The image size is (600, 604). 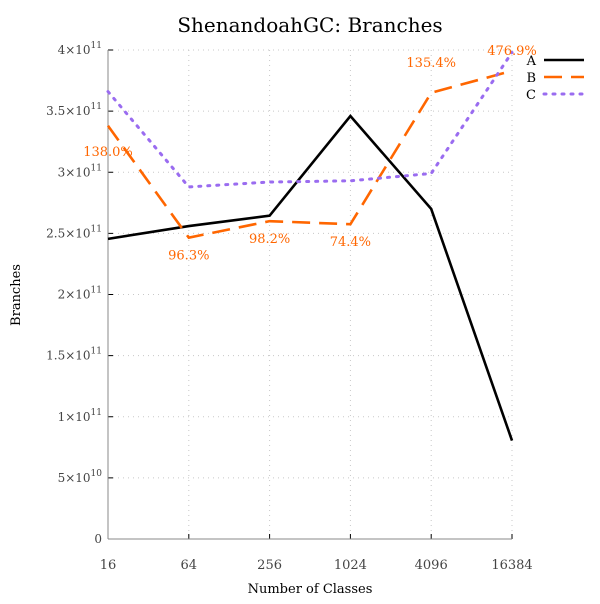 What do you see at coordinates (74, 110) in the screenshot?
I see `y-tick-label: 3.5×10¹¹` at bounding box center [74, 110].